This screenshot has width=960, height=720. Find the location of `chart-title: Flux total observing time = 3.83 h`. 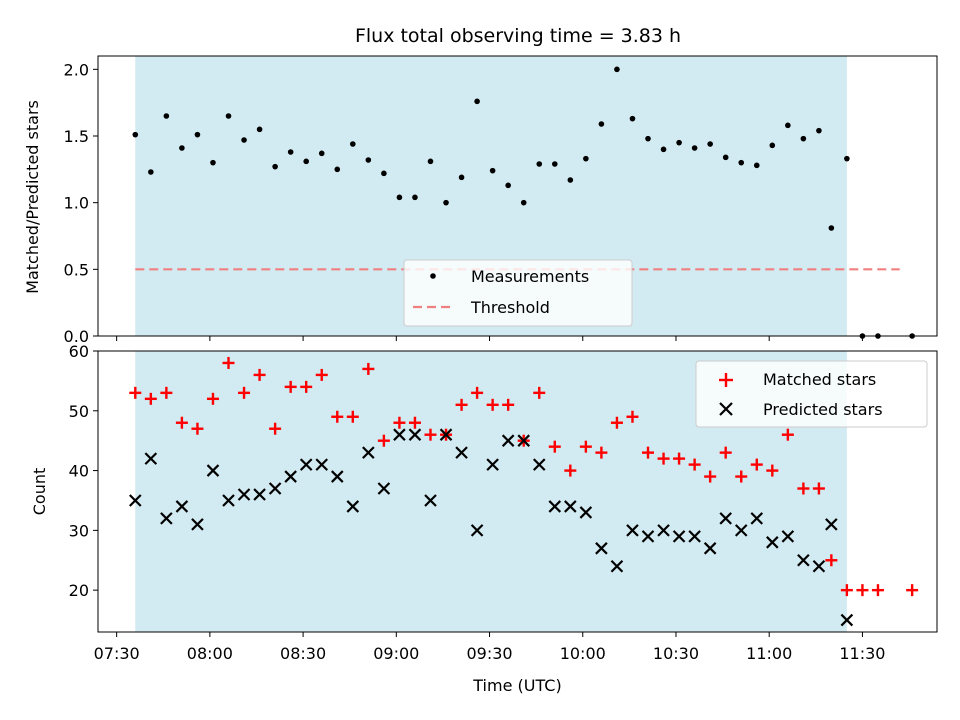

chart-title: Flux total observing time = 3.83 h is located at coordinates (518, 36).